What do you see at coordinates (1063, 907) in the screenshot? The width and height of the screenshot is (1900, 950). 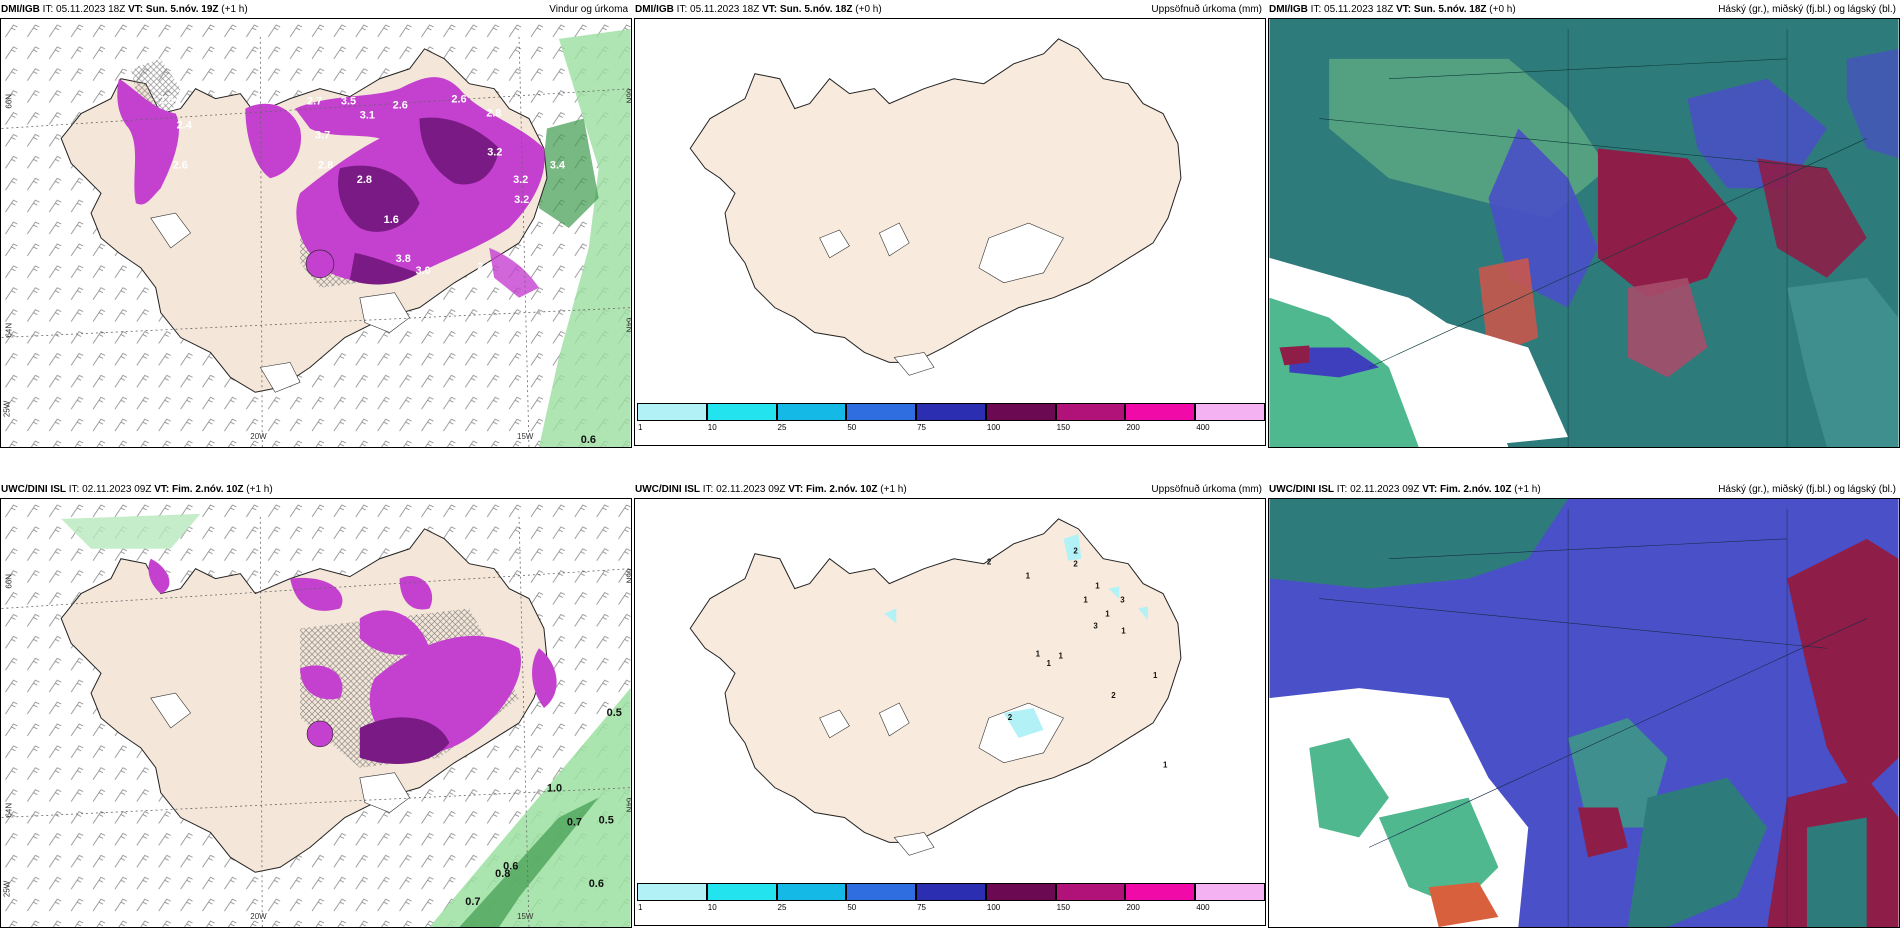 I see `colorbar-label: 150` at bounding box center [1063, 907].